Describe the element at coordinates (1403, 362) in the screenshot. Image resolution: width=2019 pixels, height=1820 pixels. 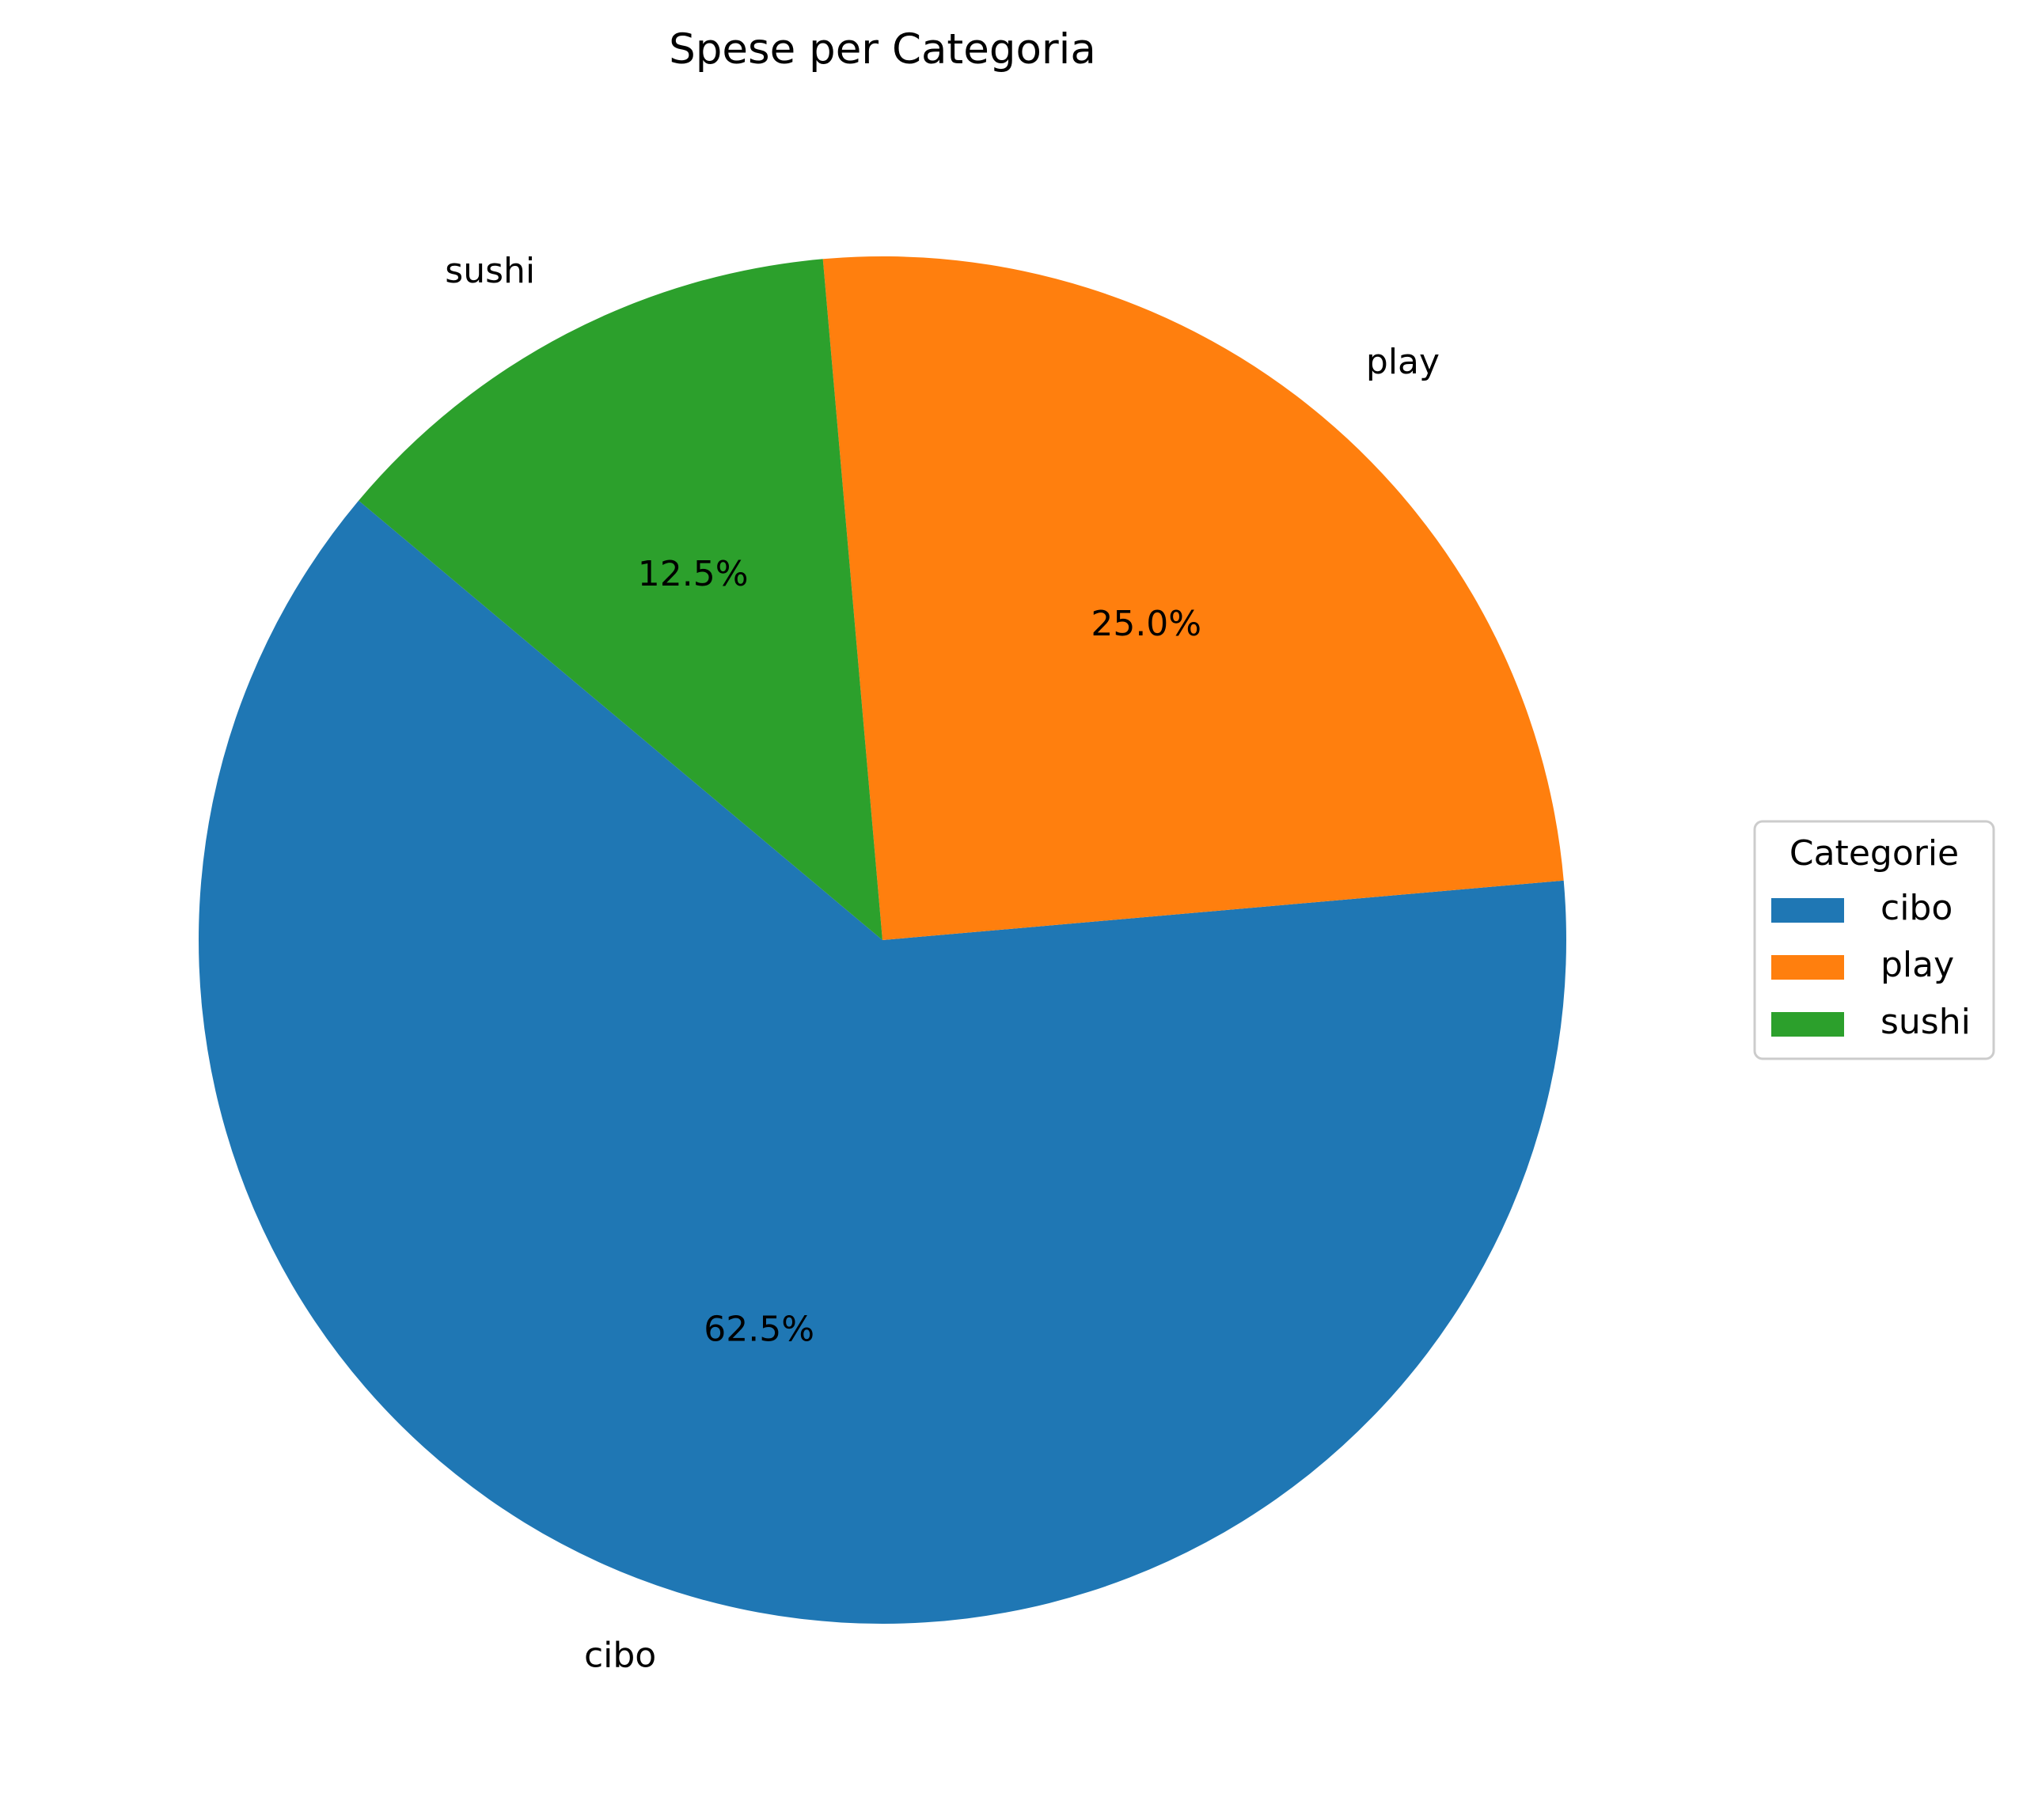
I see `slice-label-play: play` at that location.